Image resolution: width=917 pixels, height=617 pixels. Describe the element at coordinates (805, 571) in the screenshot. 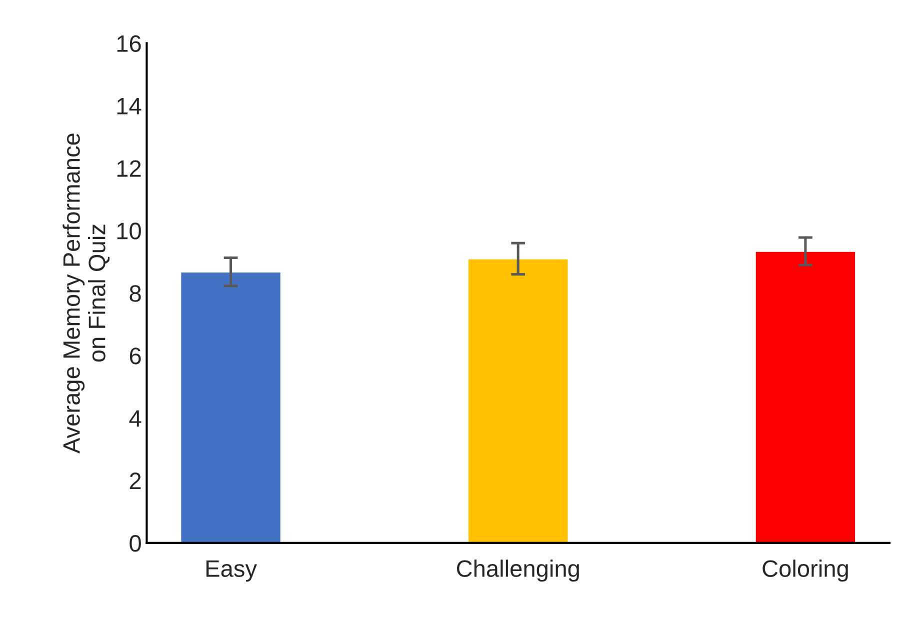

I see `x-tick-label: Coloring` at that location.